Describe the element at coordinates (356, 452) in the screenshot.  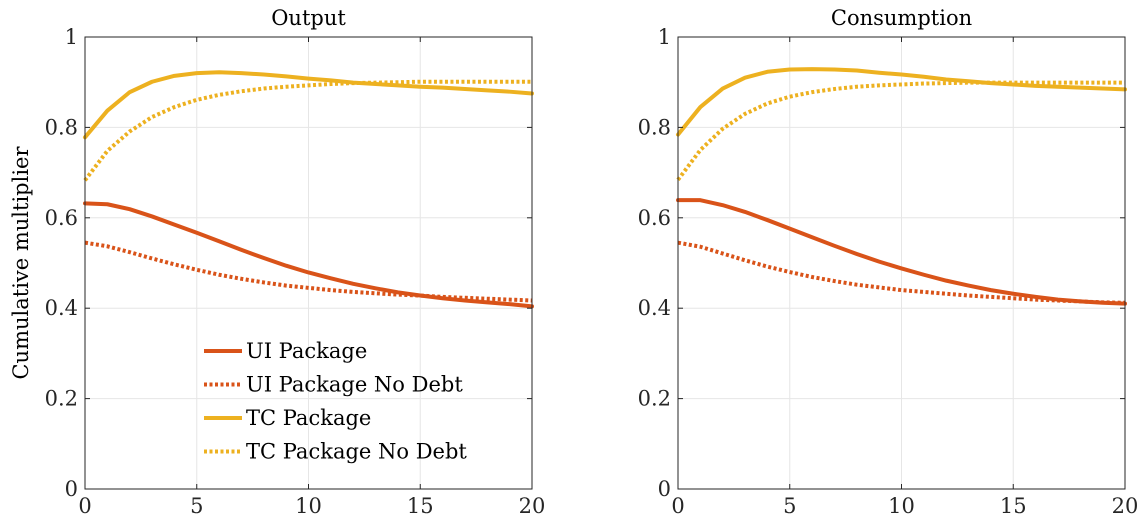
I see `legend-label-tc-package-no-debt: TC Package No Debt` at that location.